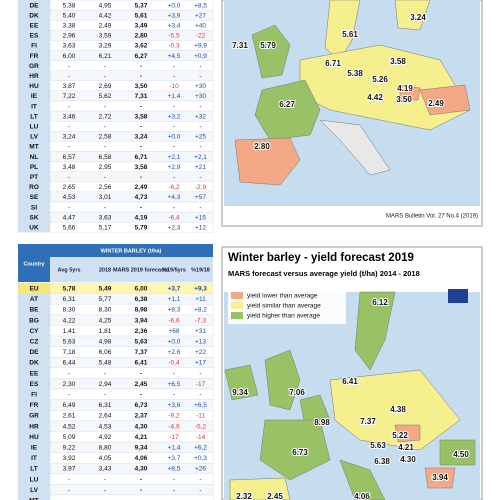 The image size is (500, 500). I want to click on table-cell: +30, so click(200, 96).